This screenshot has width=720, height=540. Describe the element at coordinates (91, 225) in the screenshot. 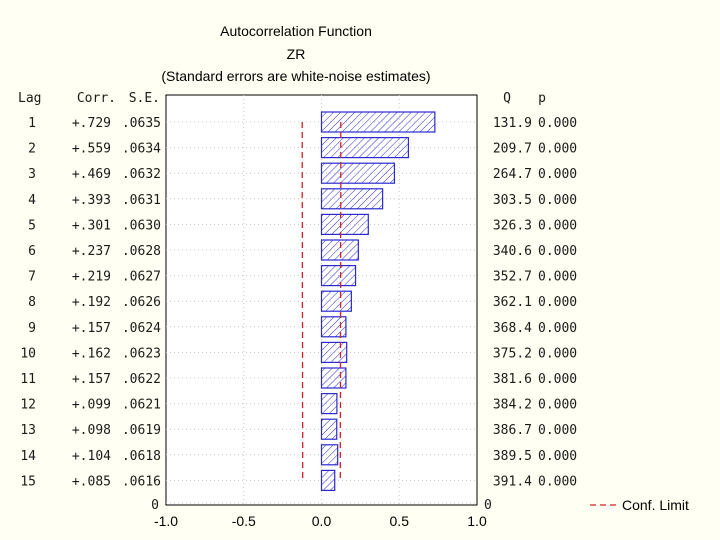

I see `row-corr: +.301` at that location.